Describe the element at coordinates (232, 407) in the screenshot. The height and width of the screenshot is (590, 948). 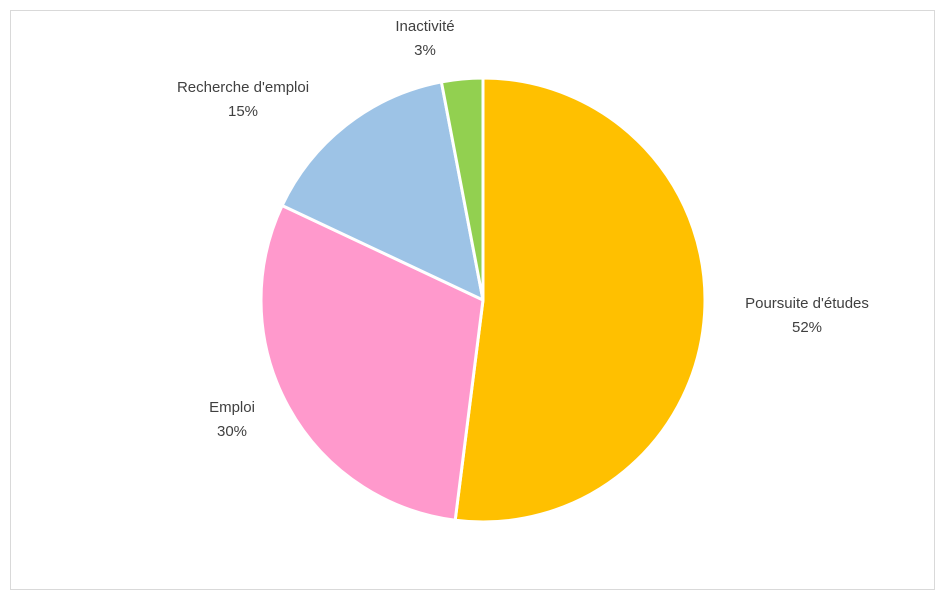
I see `slice-category-label: Emploi` at that location.